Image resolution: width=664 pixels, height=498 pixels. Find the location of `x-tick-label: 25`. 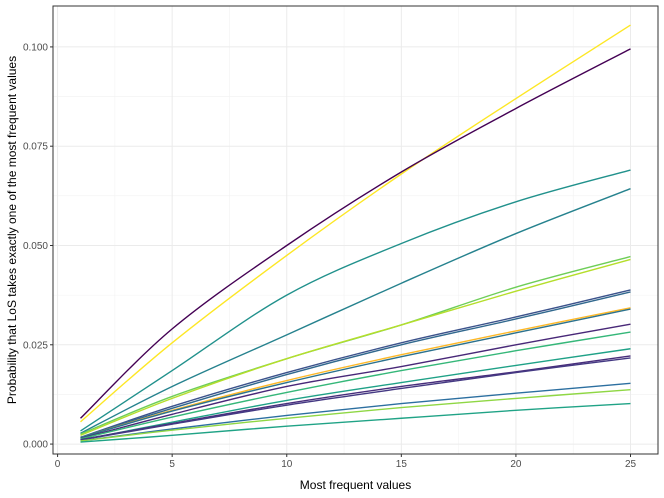

x-tick-label: 25 is located at coordinates (631, 464).